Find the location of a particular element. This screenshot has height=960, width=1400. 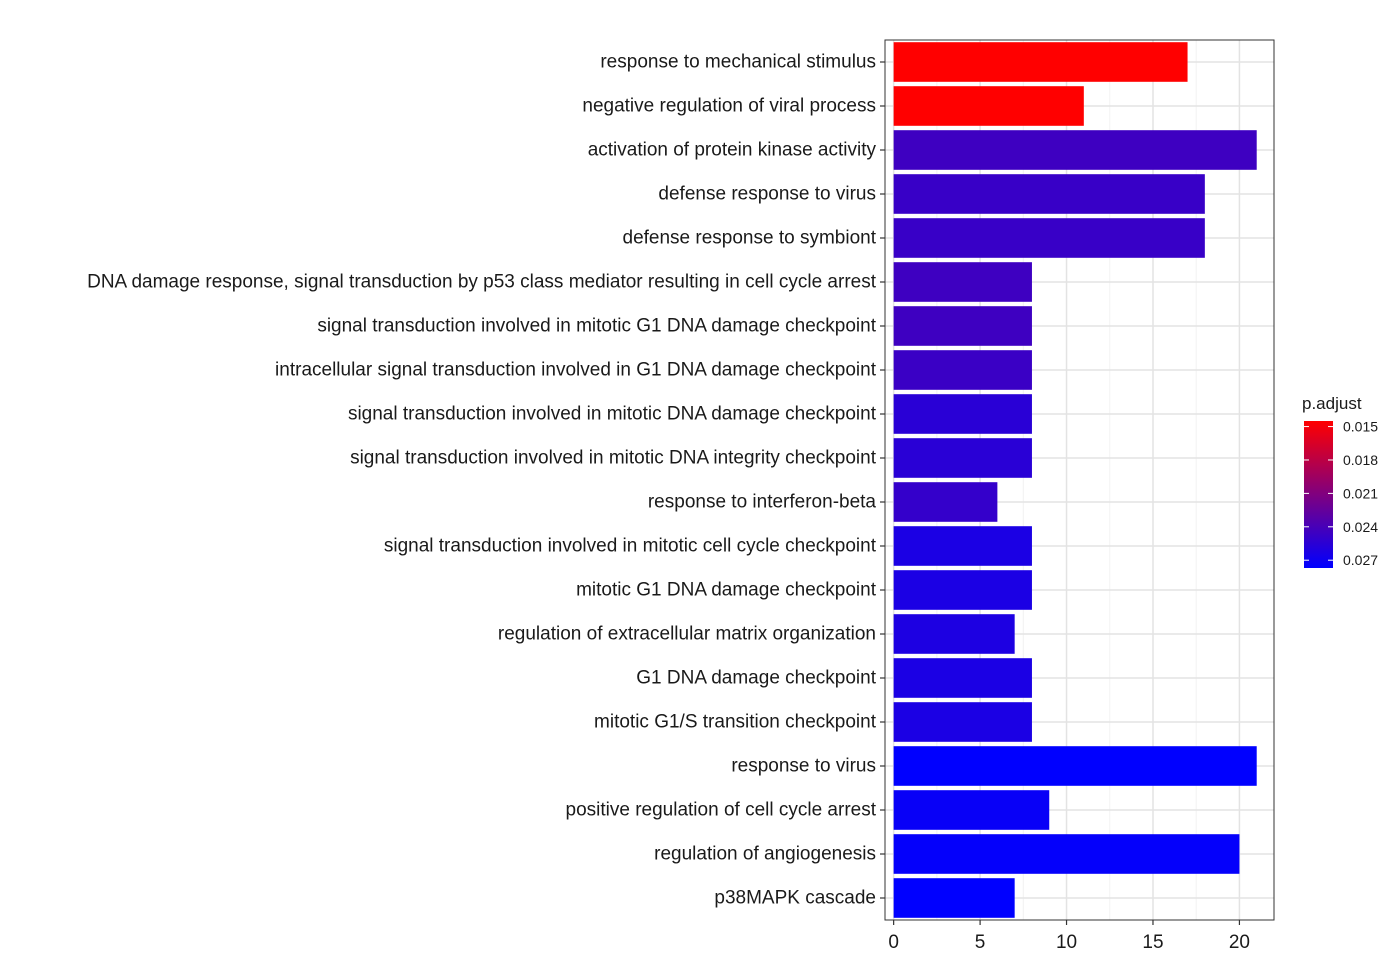

legend-tick-label: 0.018 is located at coordinates (1360, 460).